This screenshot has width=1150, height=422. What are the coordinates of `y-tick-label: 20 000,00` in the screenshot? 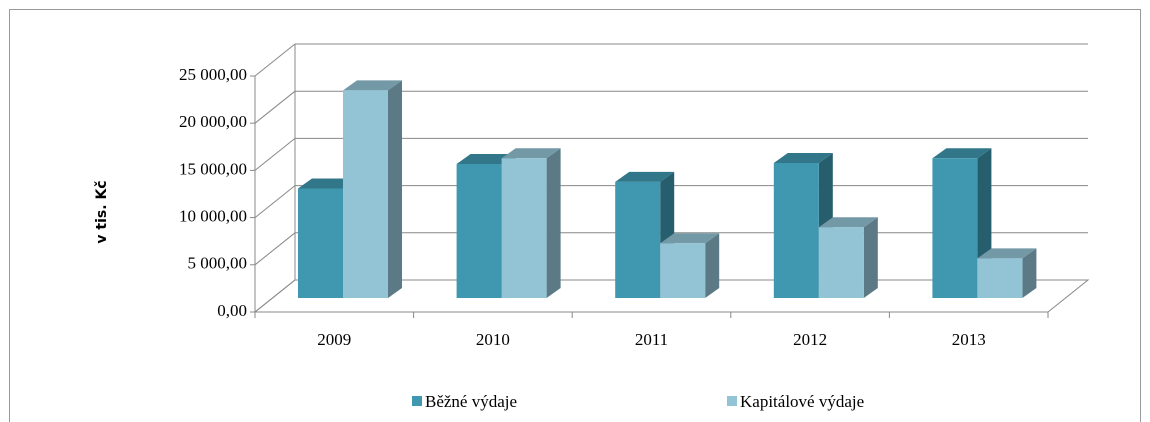 It's located at (213, 121).